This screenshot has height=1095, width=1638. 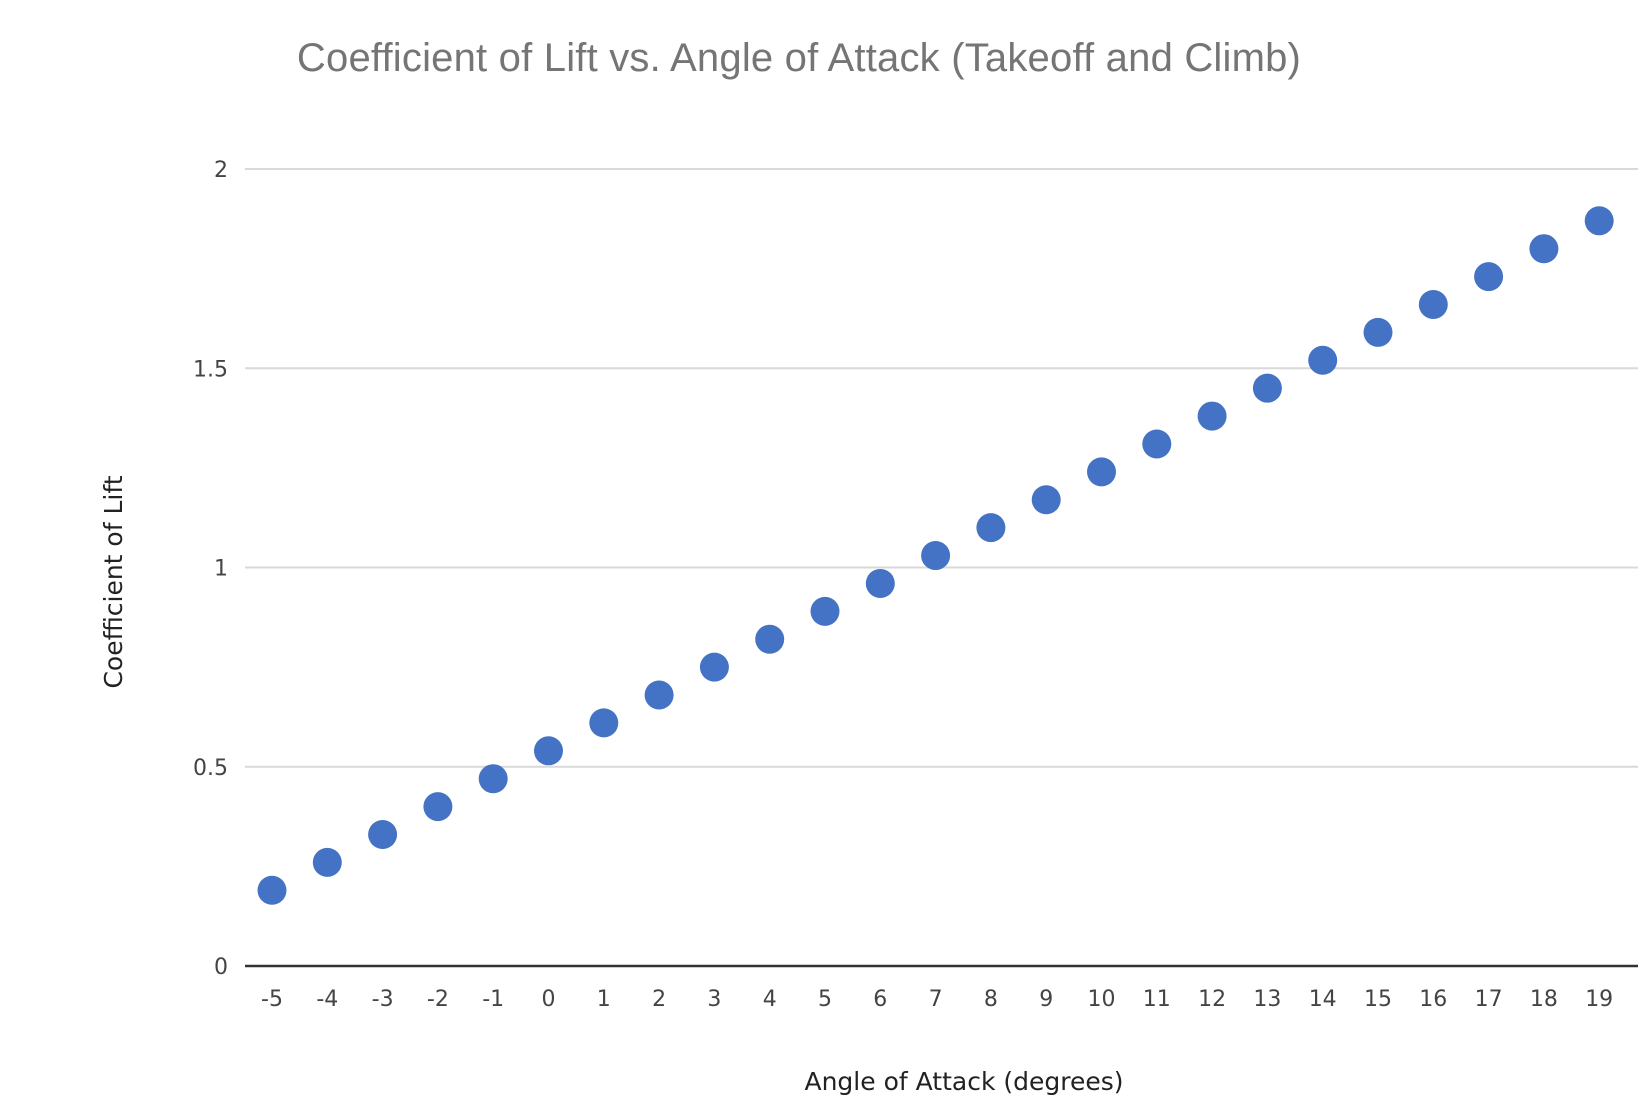 What do you see at coordinates (438, 999) in the screenshot?
I see `x-tick-label: -2` at bounding box center [438, 999].